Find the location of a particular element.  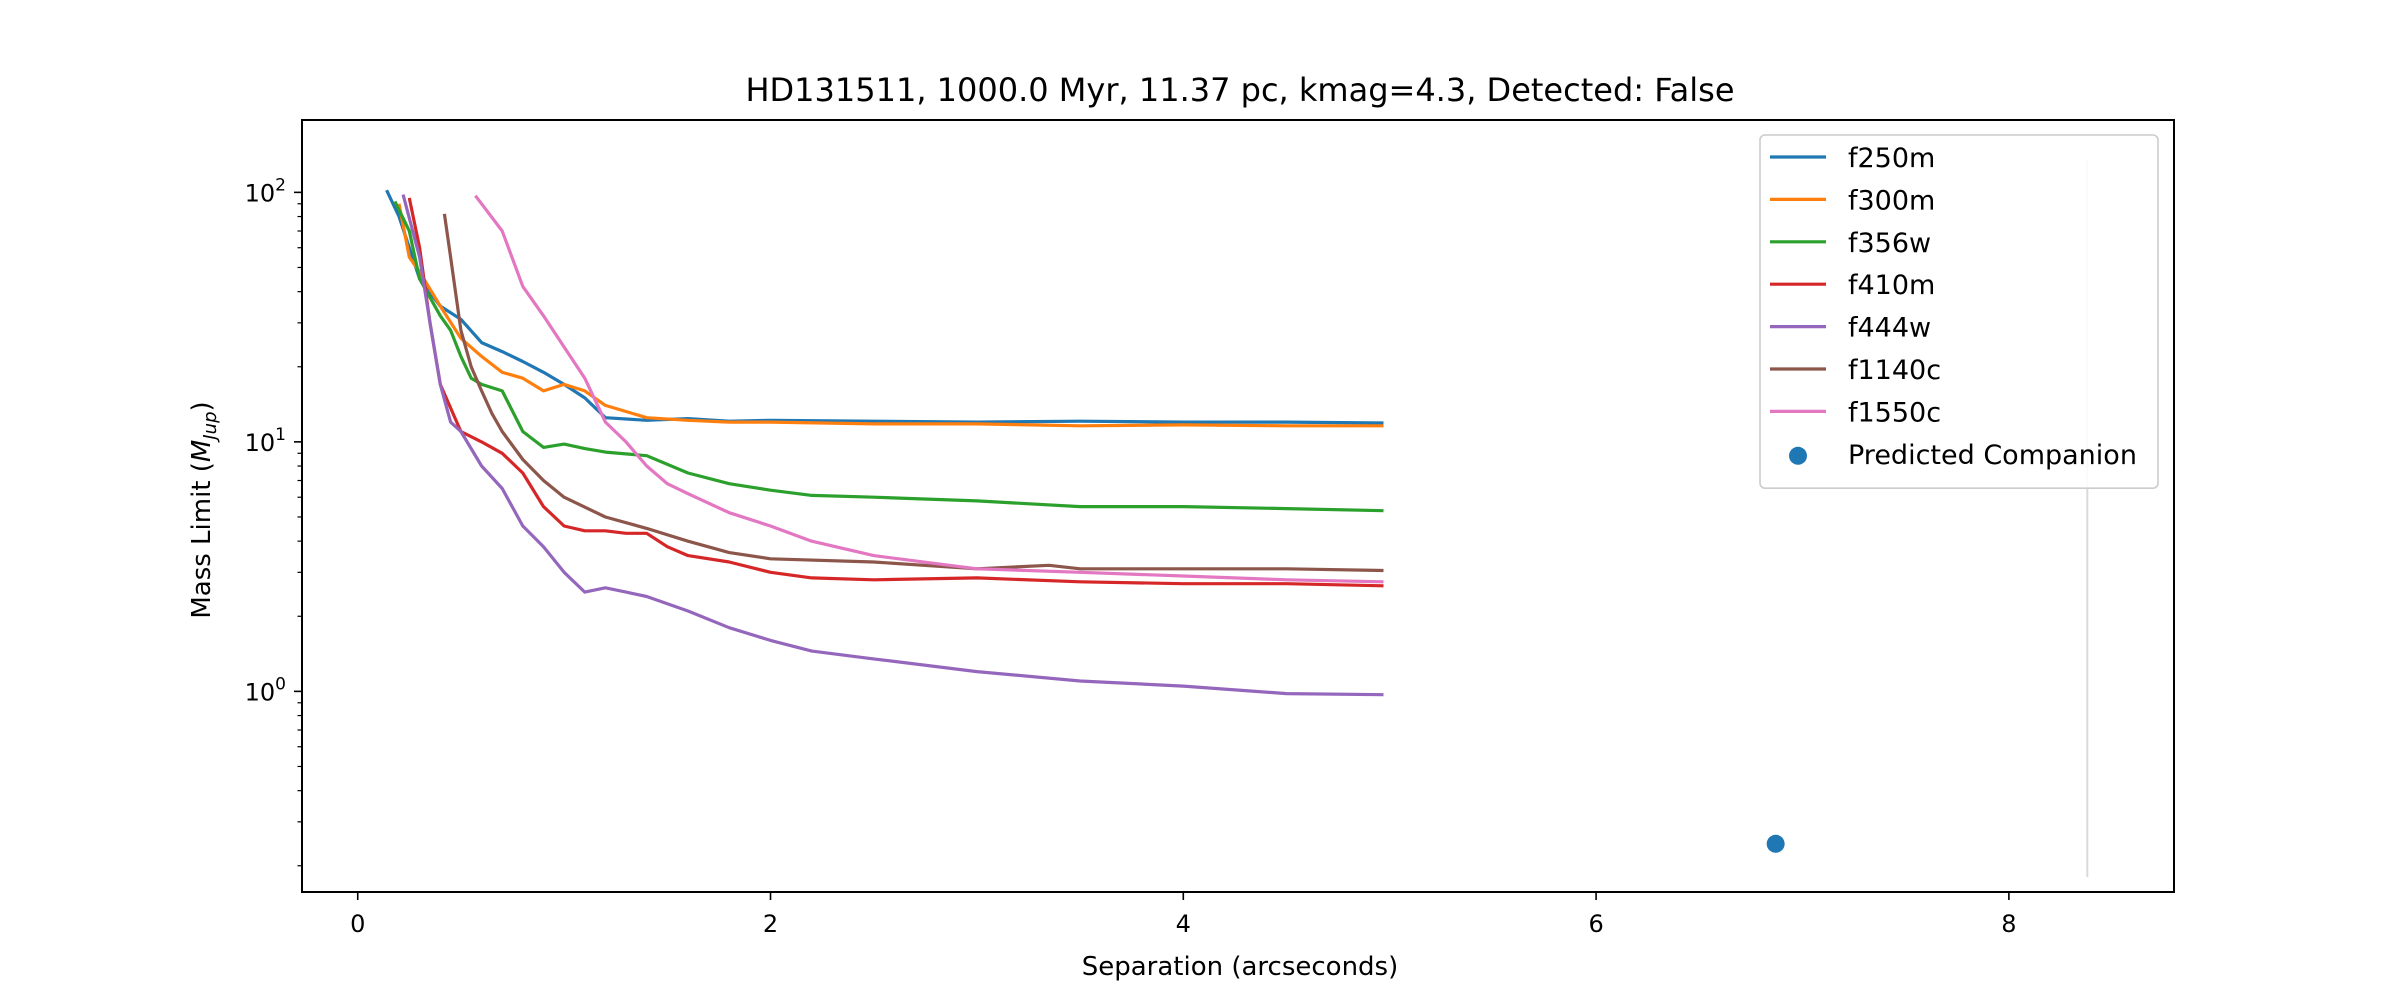

y-axis-label-text: Mass Limit ( is located at coordinates (202, 540).